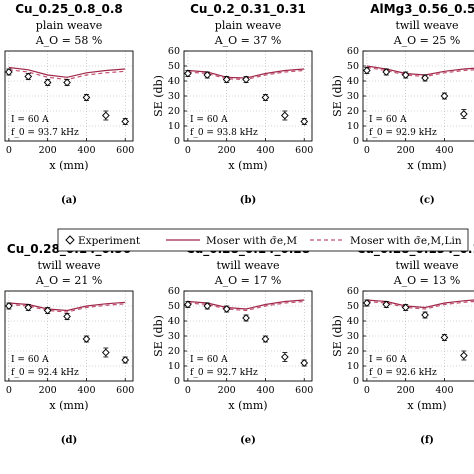 This screenshot has width=474, height=474. What do you see at coordinates (224, 373) in the screenshot?
I see `annotation-frequency: f_0 = 92.7 kHz` at bounding box center [224, 373].